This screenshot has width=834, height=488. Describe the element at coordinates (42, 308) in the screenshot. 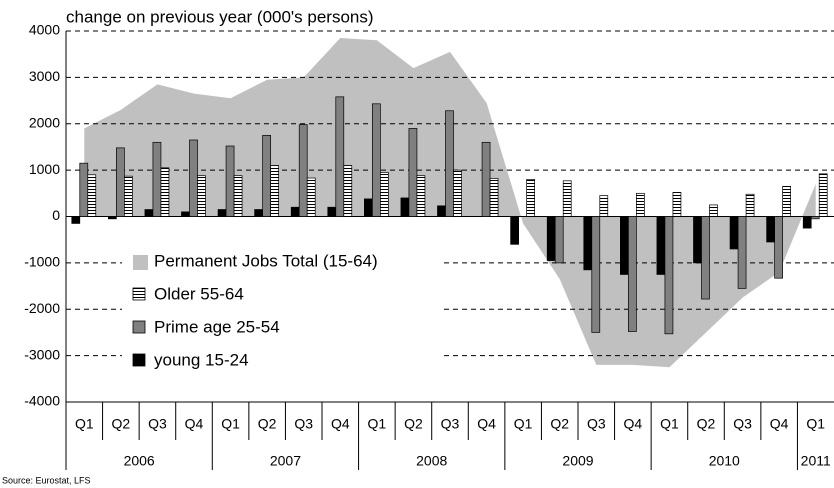

I see `y-tick-label: -2000` at that location.